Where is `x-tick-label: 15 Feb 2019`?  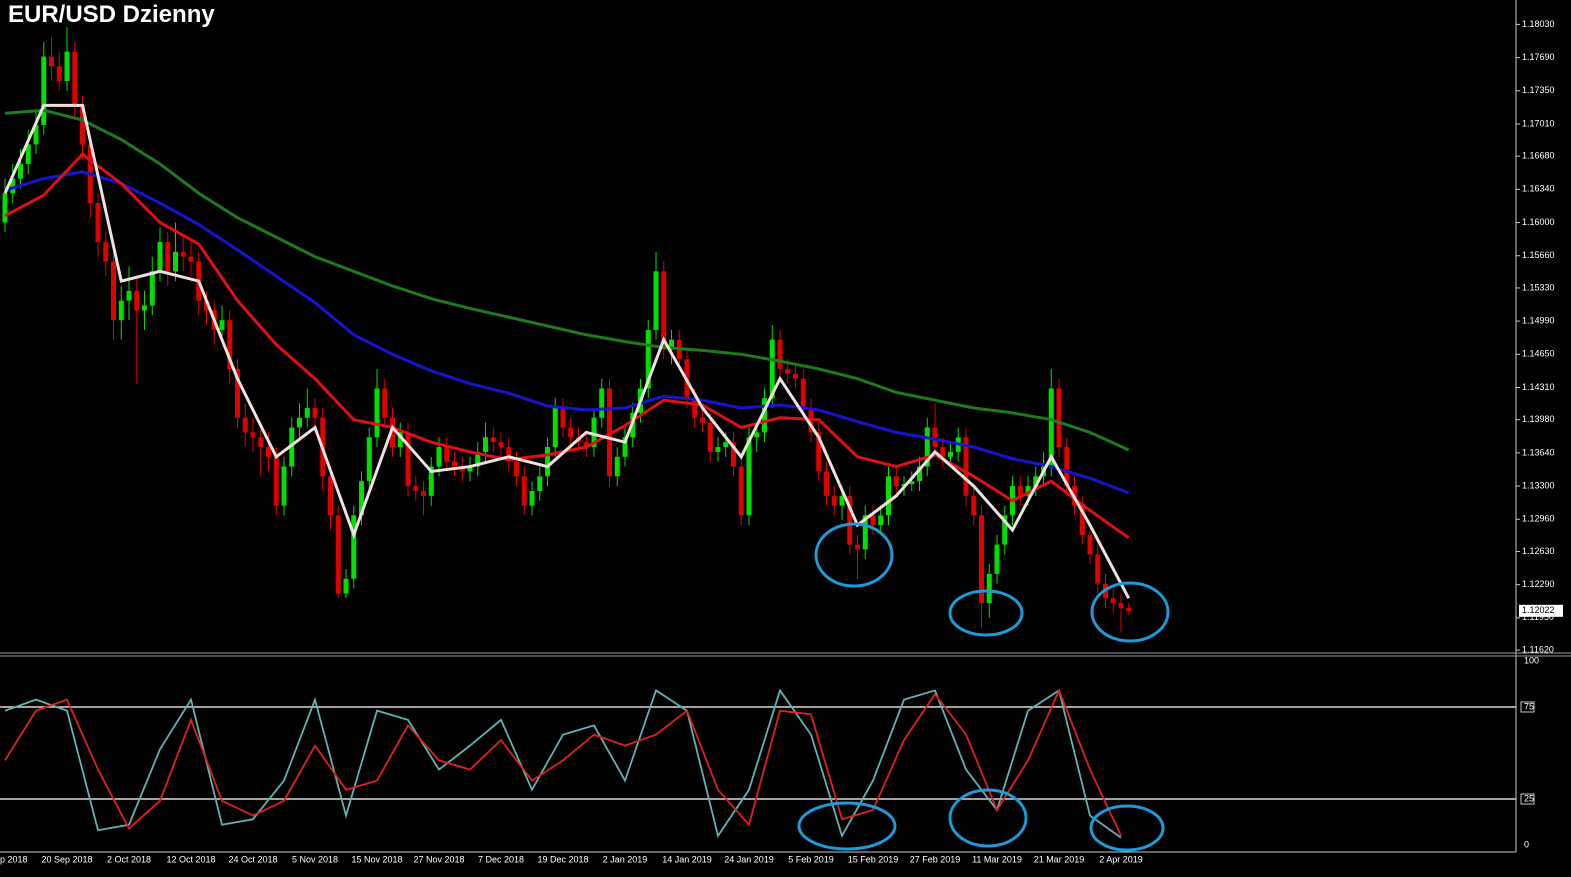 x-tick-label: 15 Feb 2019 is located at coordinates (873, 859).